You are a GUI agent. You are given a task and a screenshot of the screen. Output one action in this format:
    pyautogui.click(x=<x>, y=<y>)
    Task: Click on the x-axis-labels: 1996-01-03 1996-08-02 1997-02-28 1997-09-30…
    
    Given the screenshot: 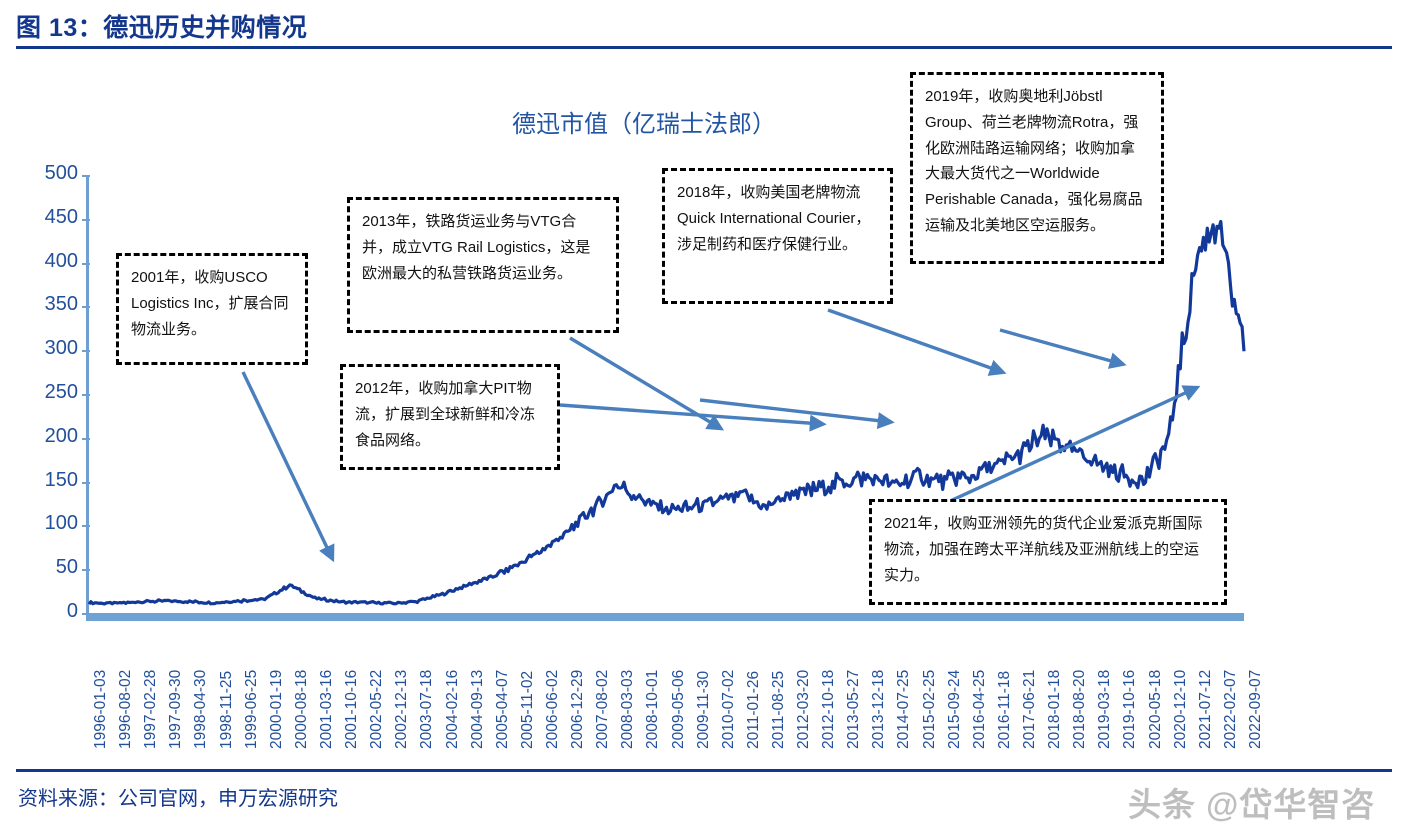 What is the action you would take?
    pyautogui.click(x=675, y=691)
    